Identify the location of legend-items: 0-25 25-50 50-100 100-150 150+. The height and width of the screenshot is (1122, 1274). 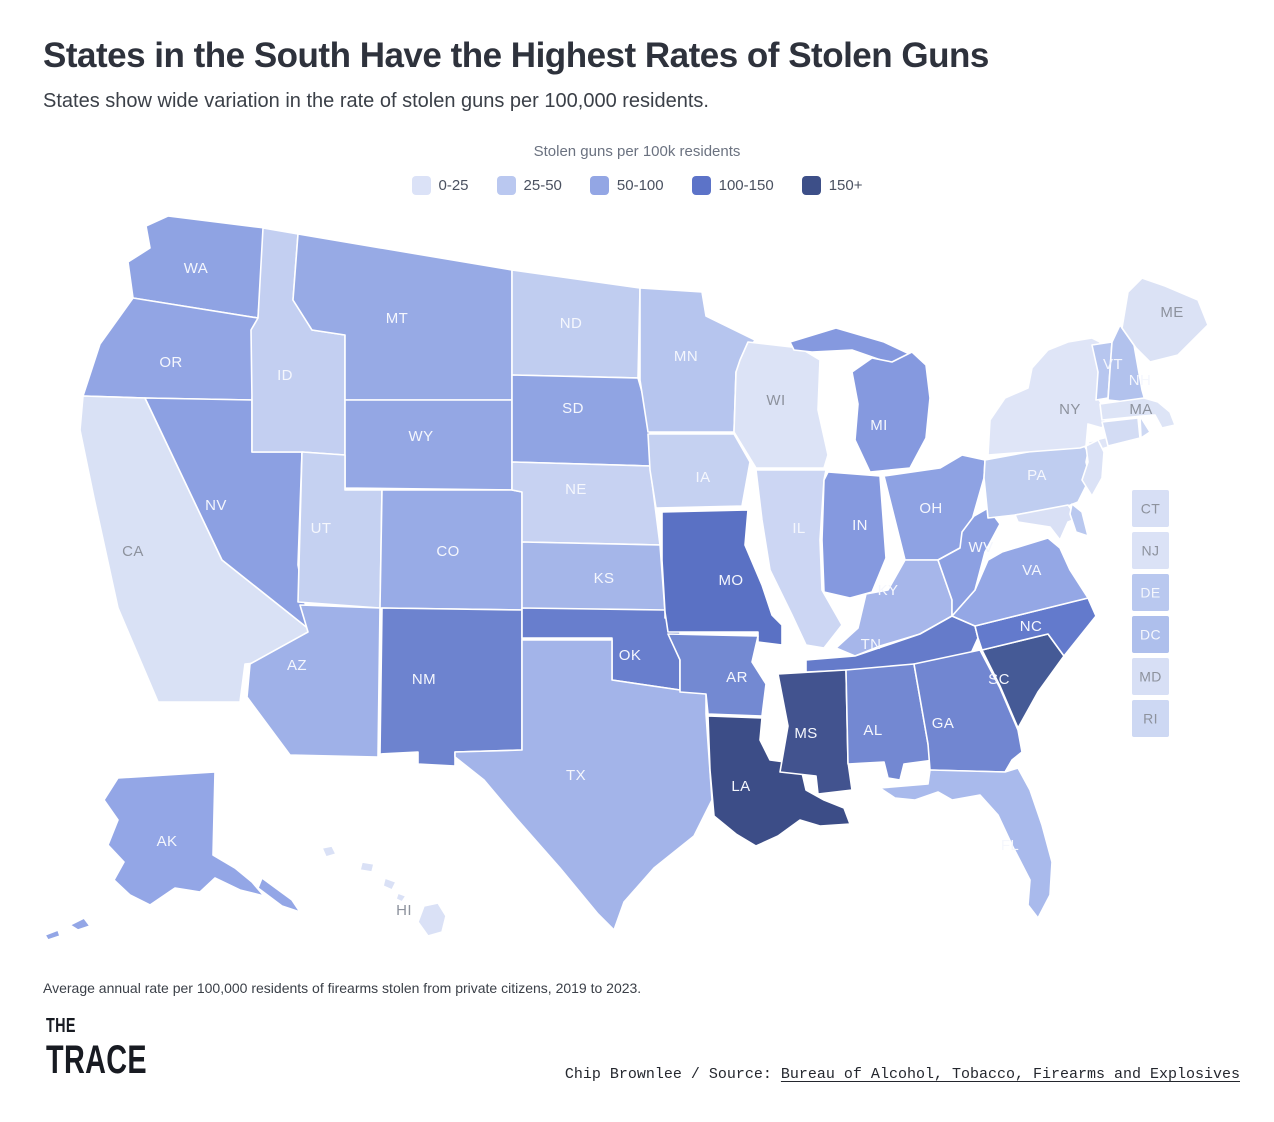
(637, 185).